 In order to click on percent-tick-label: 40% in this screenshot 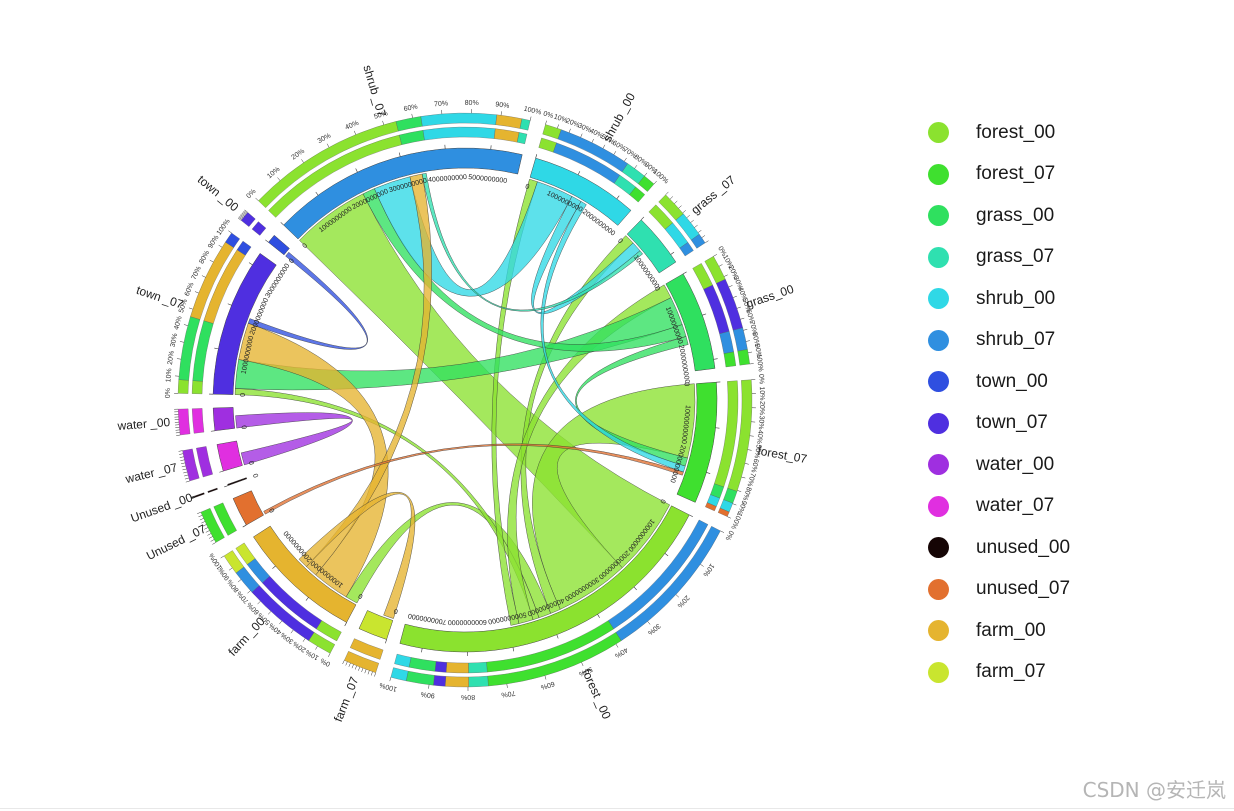, I will do `click(759, 437)`.